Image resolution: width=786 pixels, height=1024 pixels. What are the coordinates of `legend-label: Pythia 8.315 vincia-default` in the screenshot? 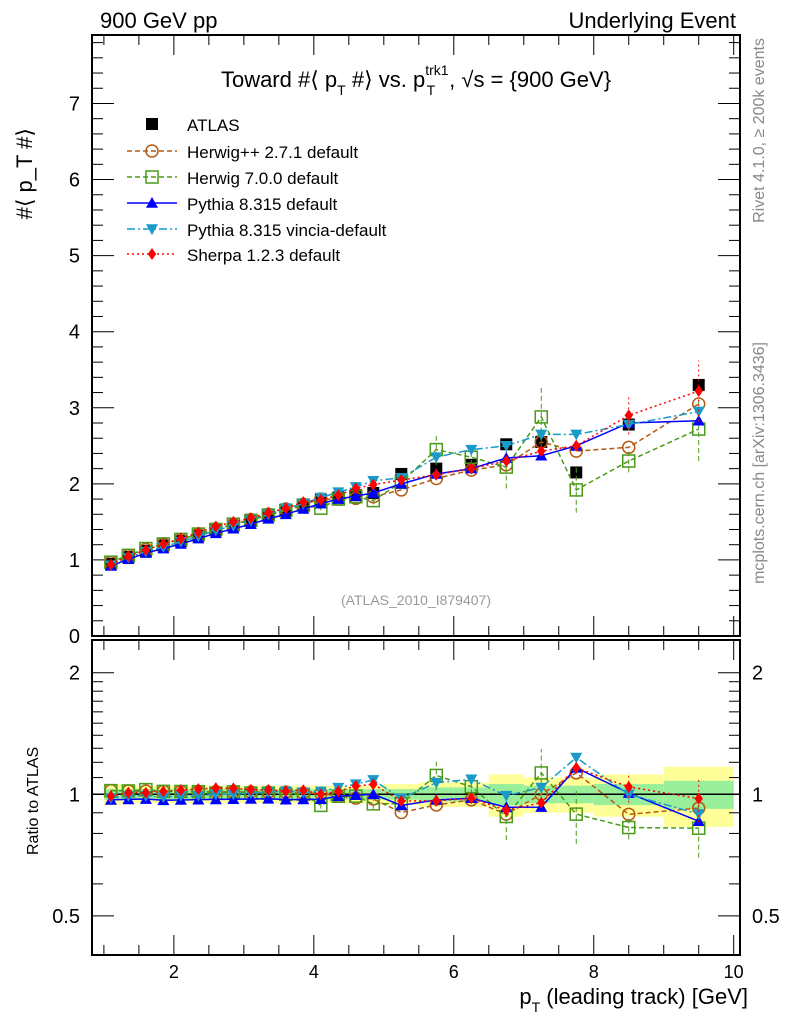 It's located at (287, 230).